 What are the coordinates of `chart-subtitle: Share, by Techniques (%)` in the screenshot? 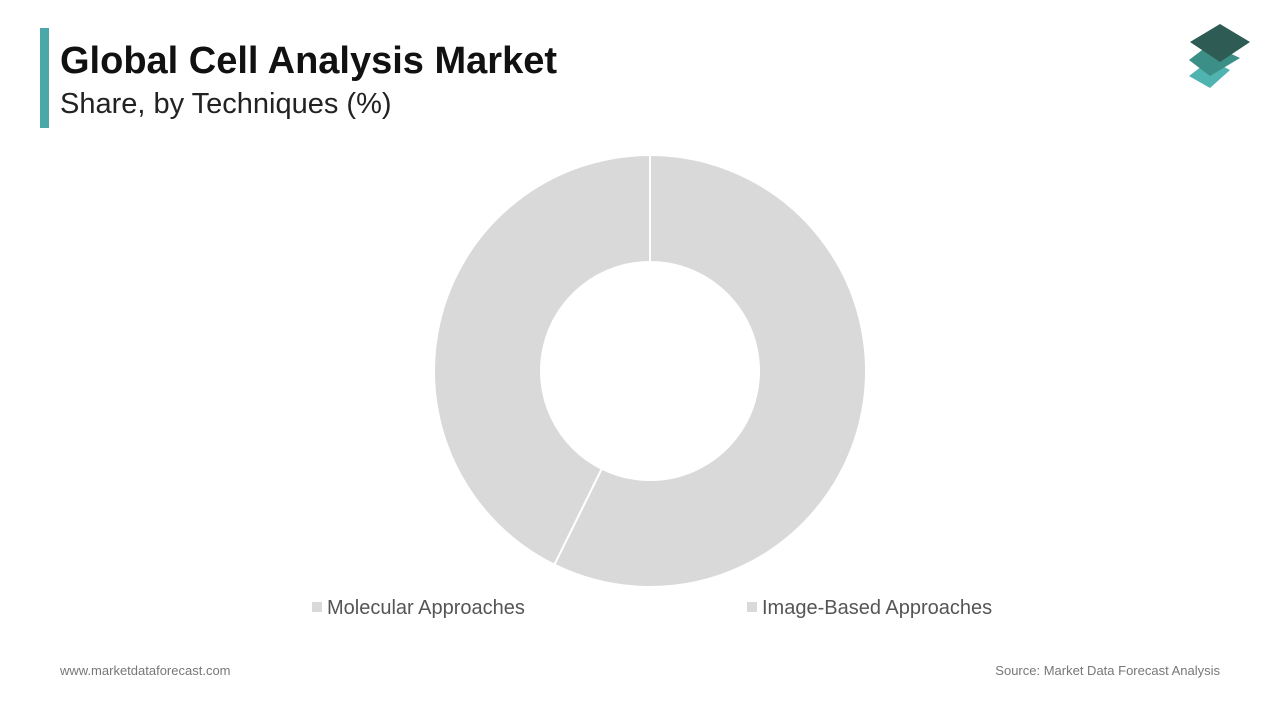 It's located at (226, 104).